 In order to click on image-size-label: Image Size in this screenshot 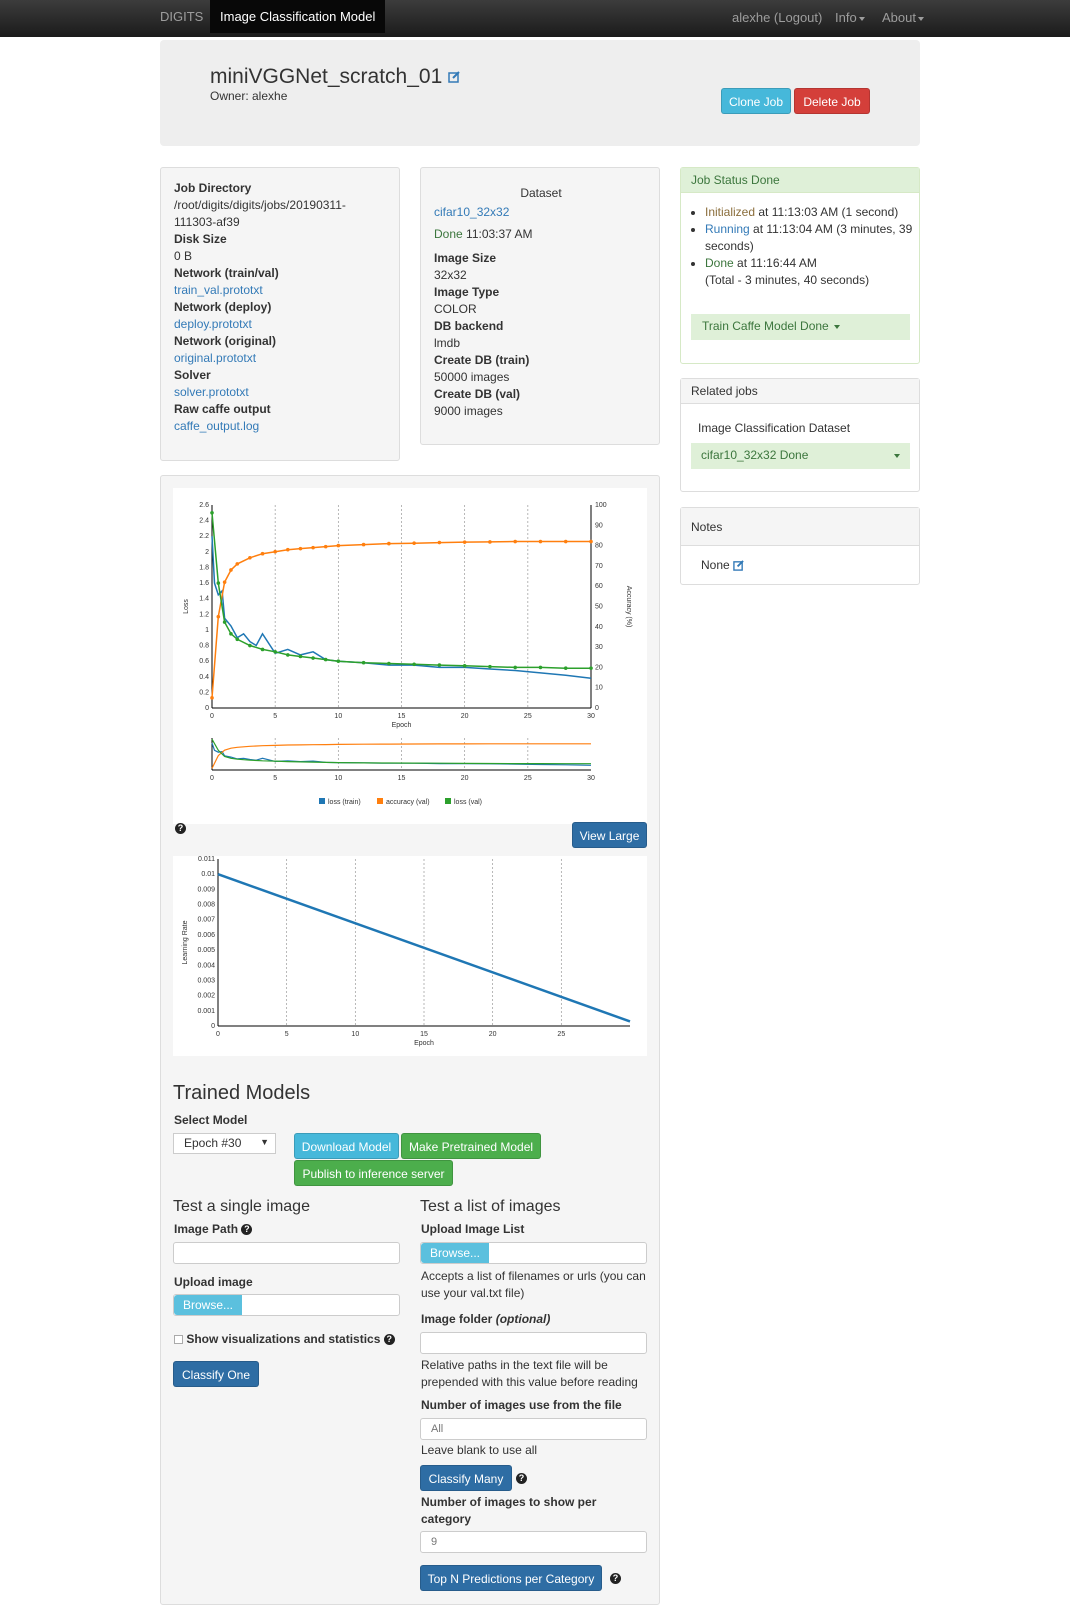, I will do `click(465, 258)`.